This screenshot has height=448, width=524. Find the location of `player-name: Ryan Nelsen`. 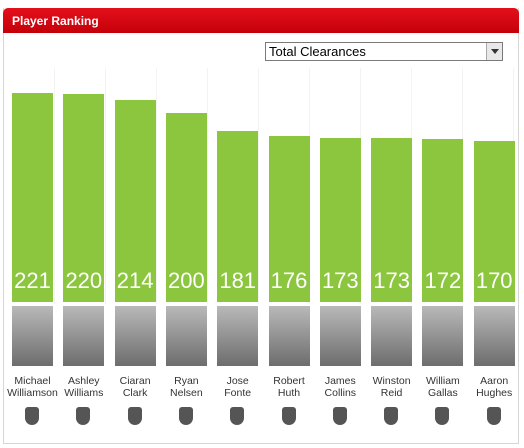

player-name: Ryan Nelsen is located at coordinates (186, 387).